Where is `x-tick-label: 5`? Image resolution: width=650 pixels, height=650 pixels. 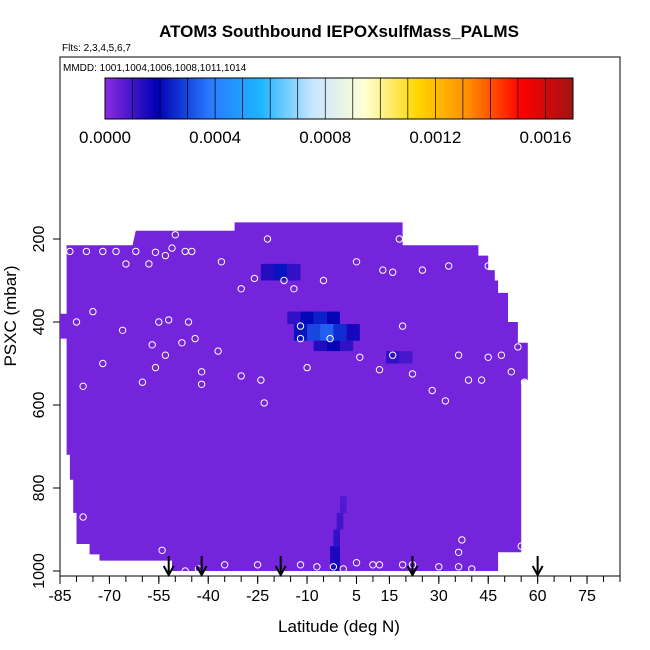
x-tick-label: 5 is located at coordinates (356, 596).